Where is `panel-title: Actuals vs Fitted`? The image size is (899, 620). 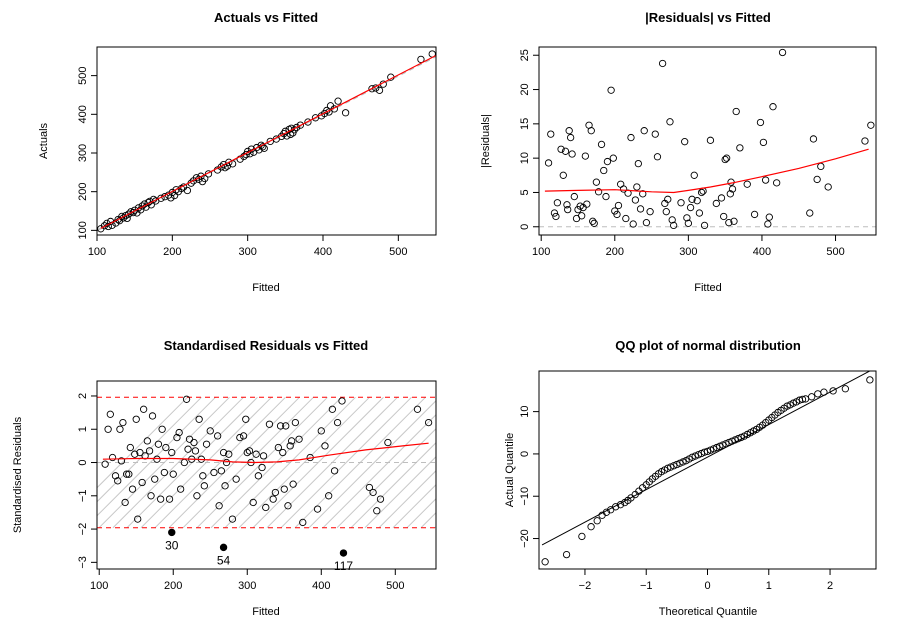
panel-title: Actuals vs Fitted is located at coordinates (266, 17).